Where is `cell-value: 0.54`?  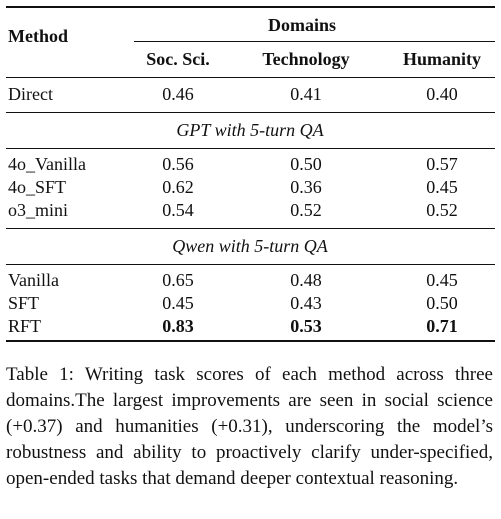 cell-value: 0.54 is located at coordinates (178, 210).